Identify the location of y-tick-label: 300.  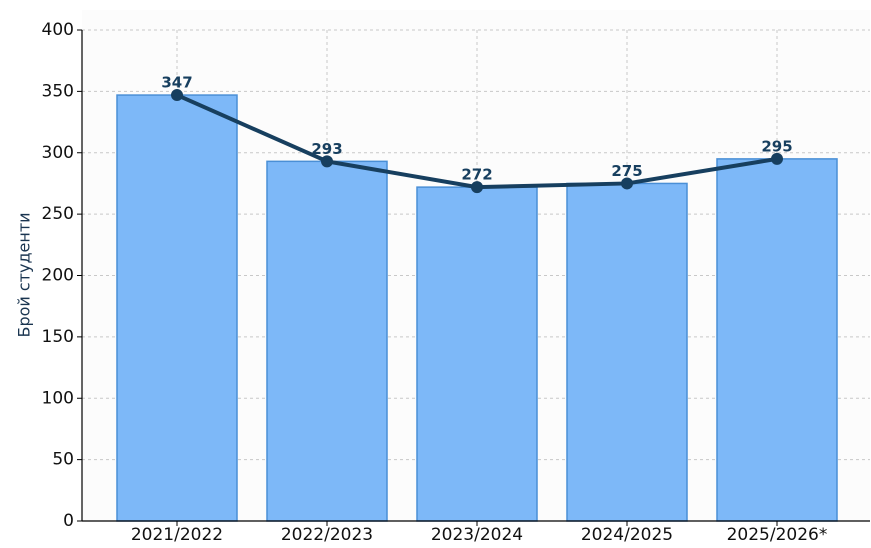
(58, 153).